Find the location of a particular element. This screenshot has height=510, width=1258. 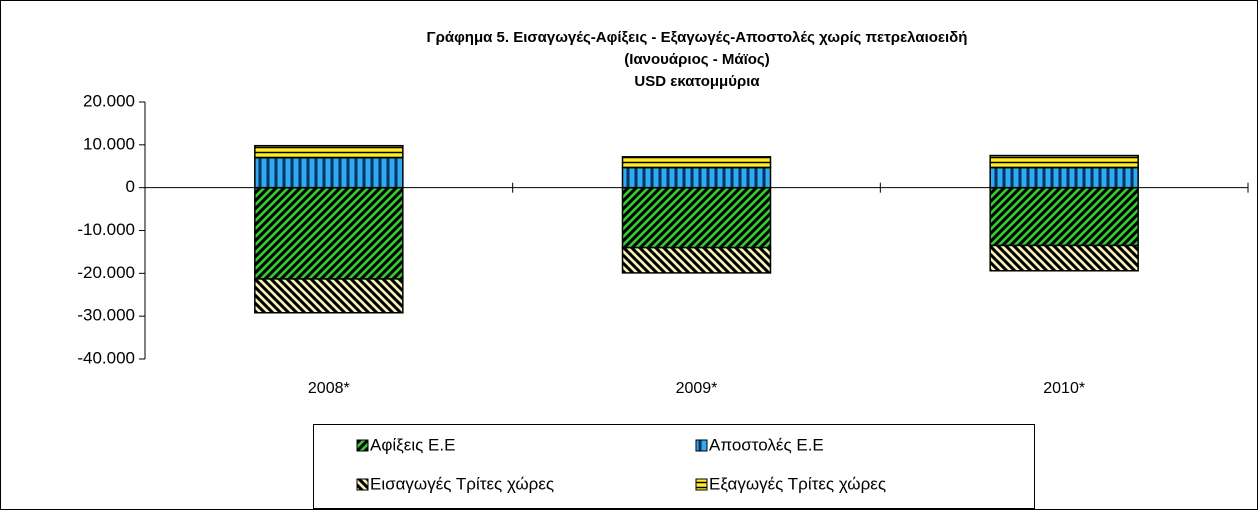

y-tick-label: -20.000 is located at coordinates (106, 272).